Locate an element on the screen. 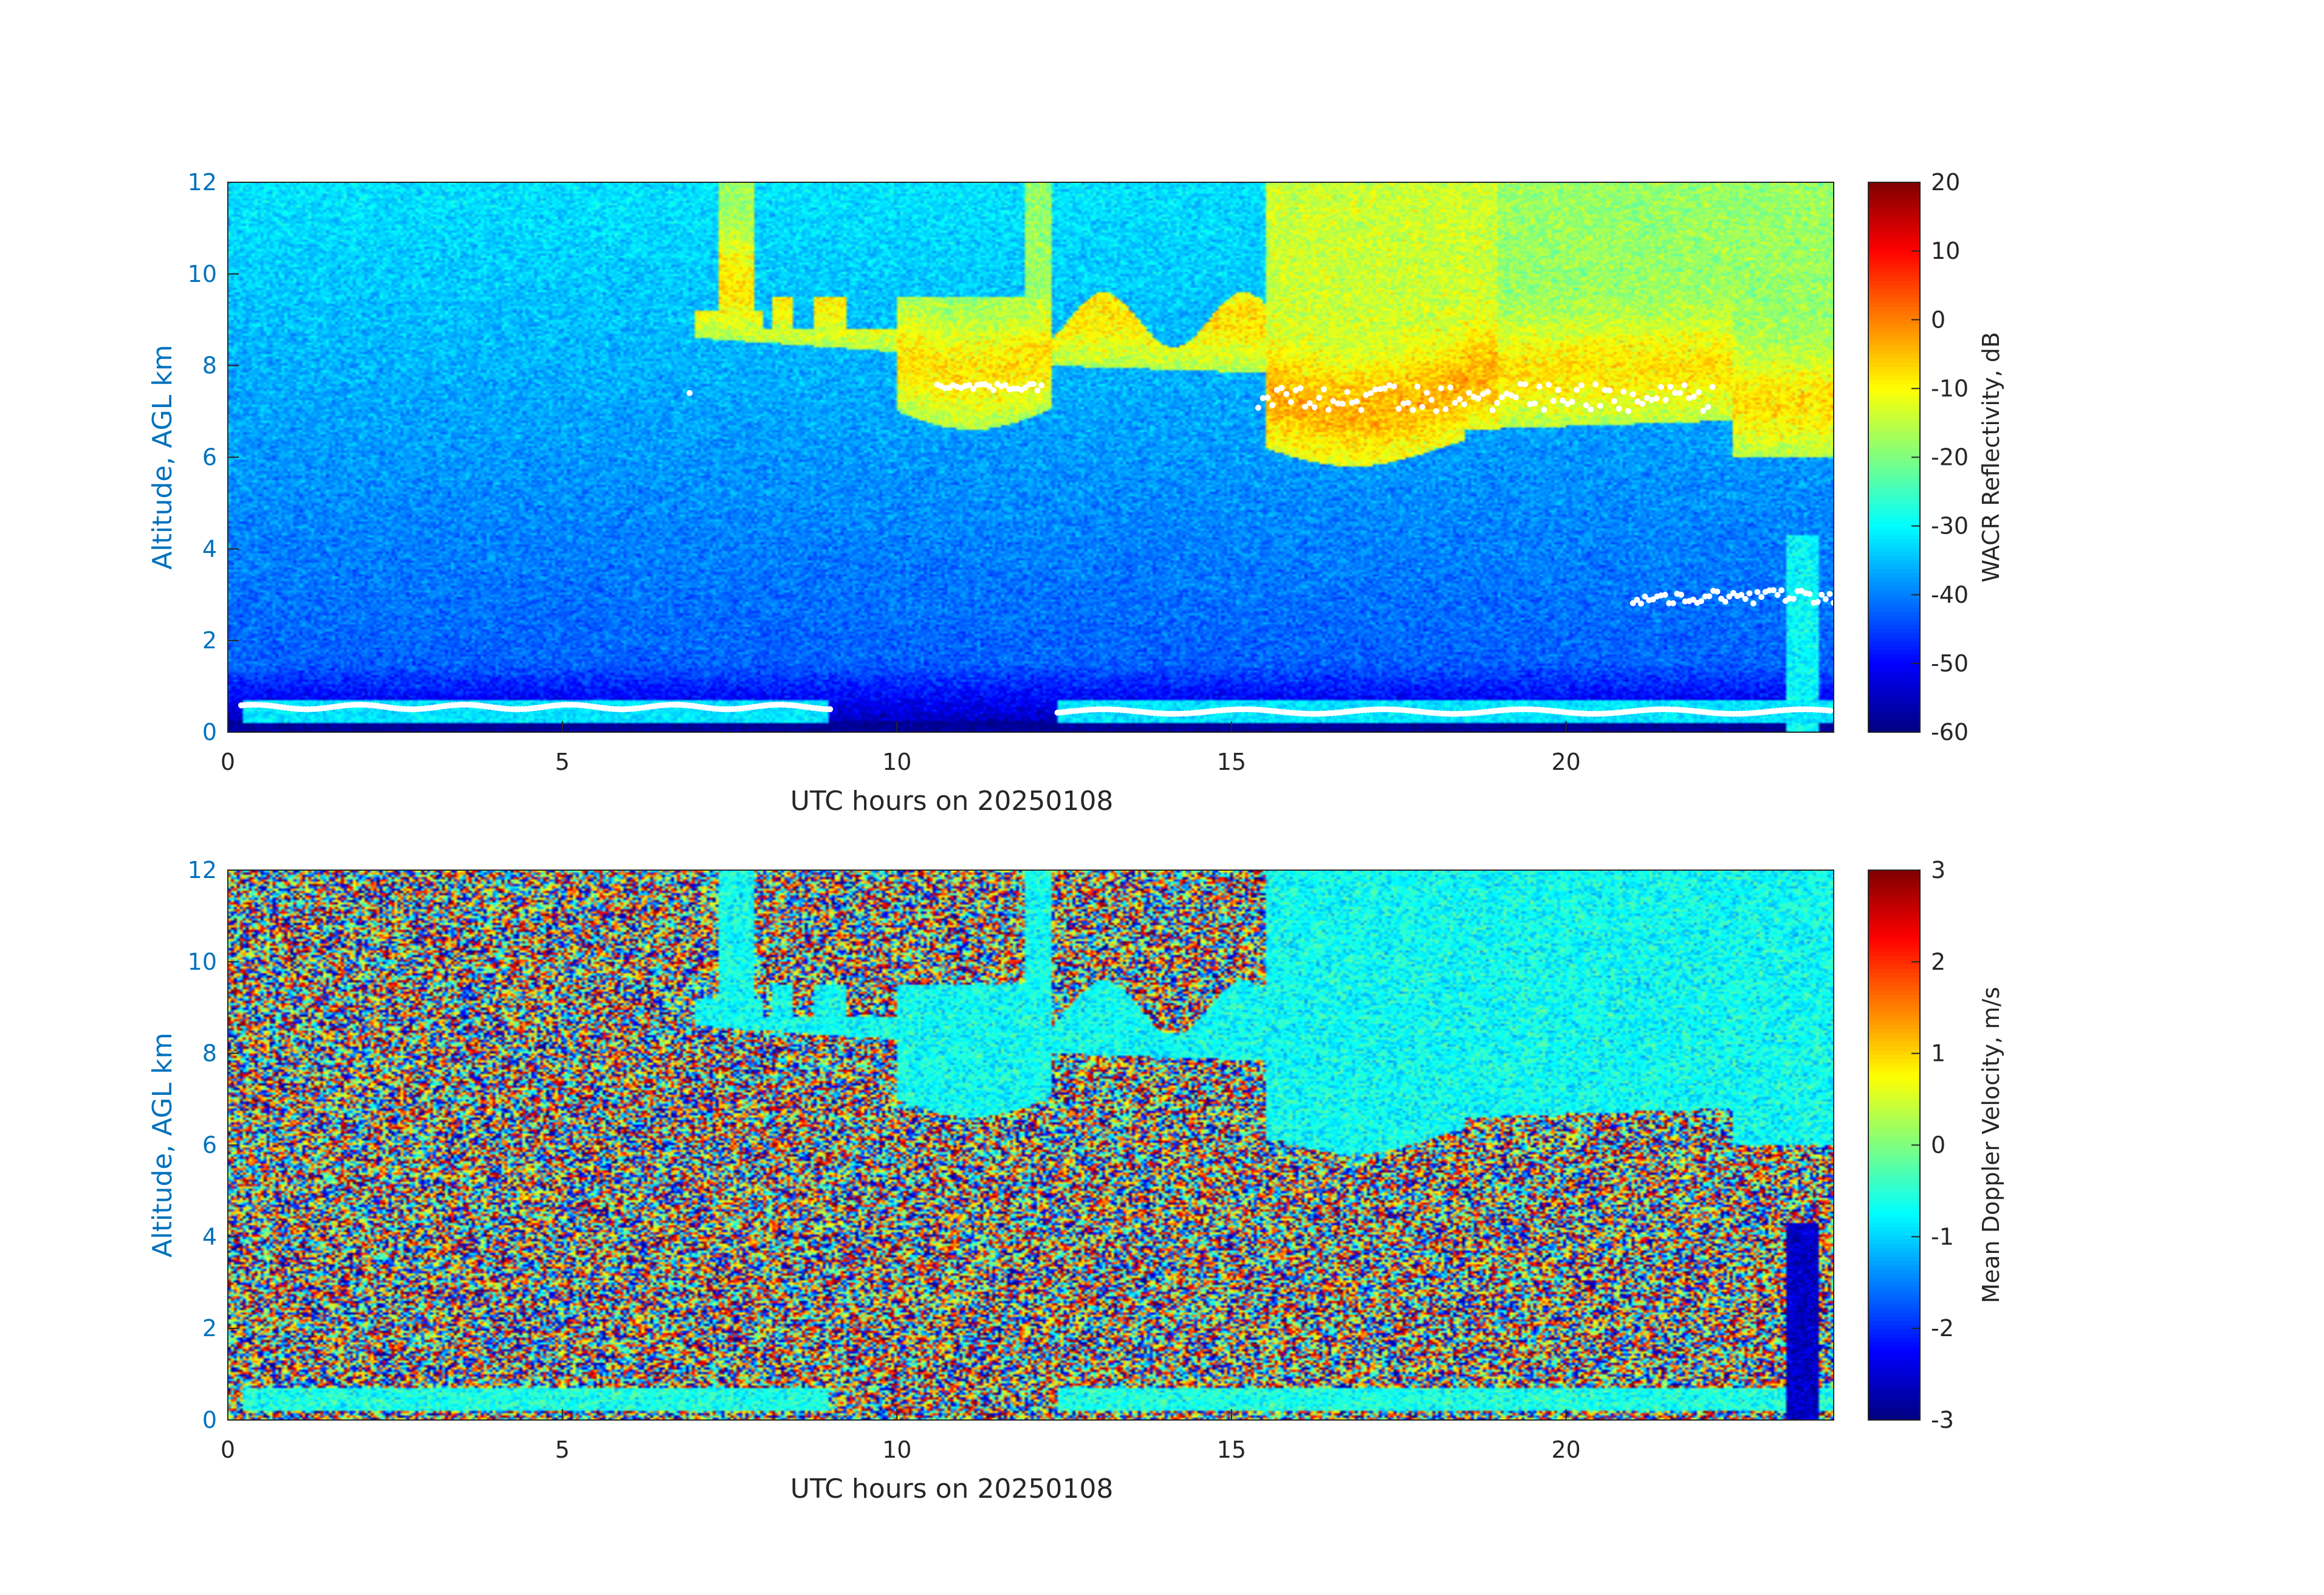  x-axis-label: UTC hours on 20250108 is located at coordinates (952, 801).